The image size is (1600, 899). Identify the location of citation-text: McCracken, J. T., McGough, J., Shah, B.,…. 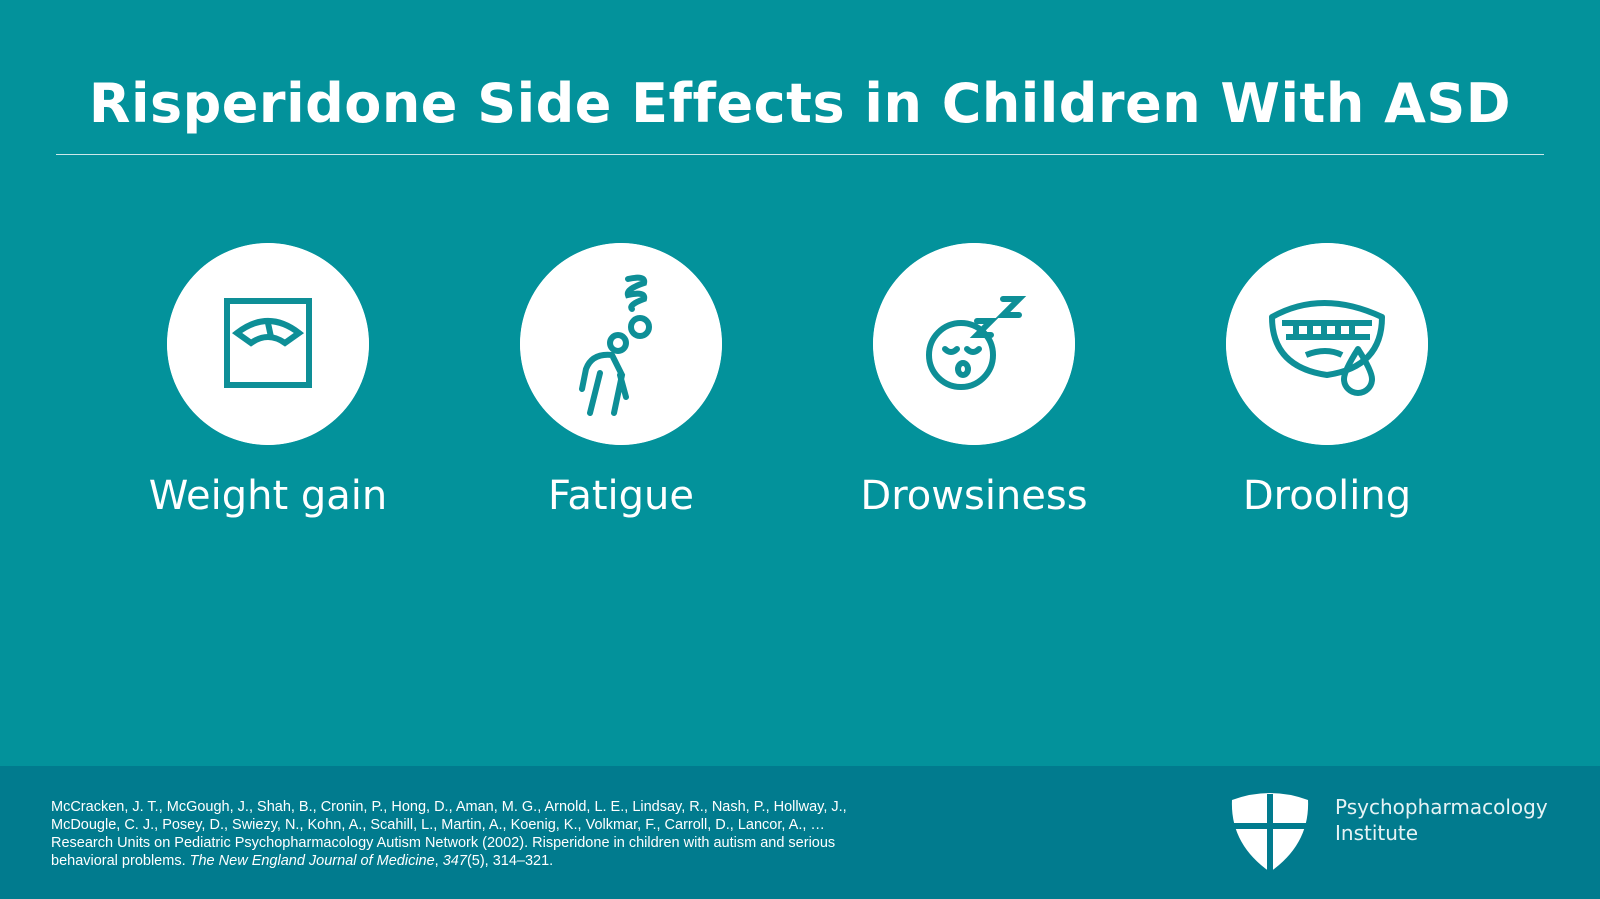
(449, 834).